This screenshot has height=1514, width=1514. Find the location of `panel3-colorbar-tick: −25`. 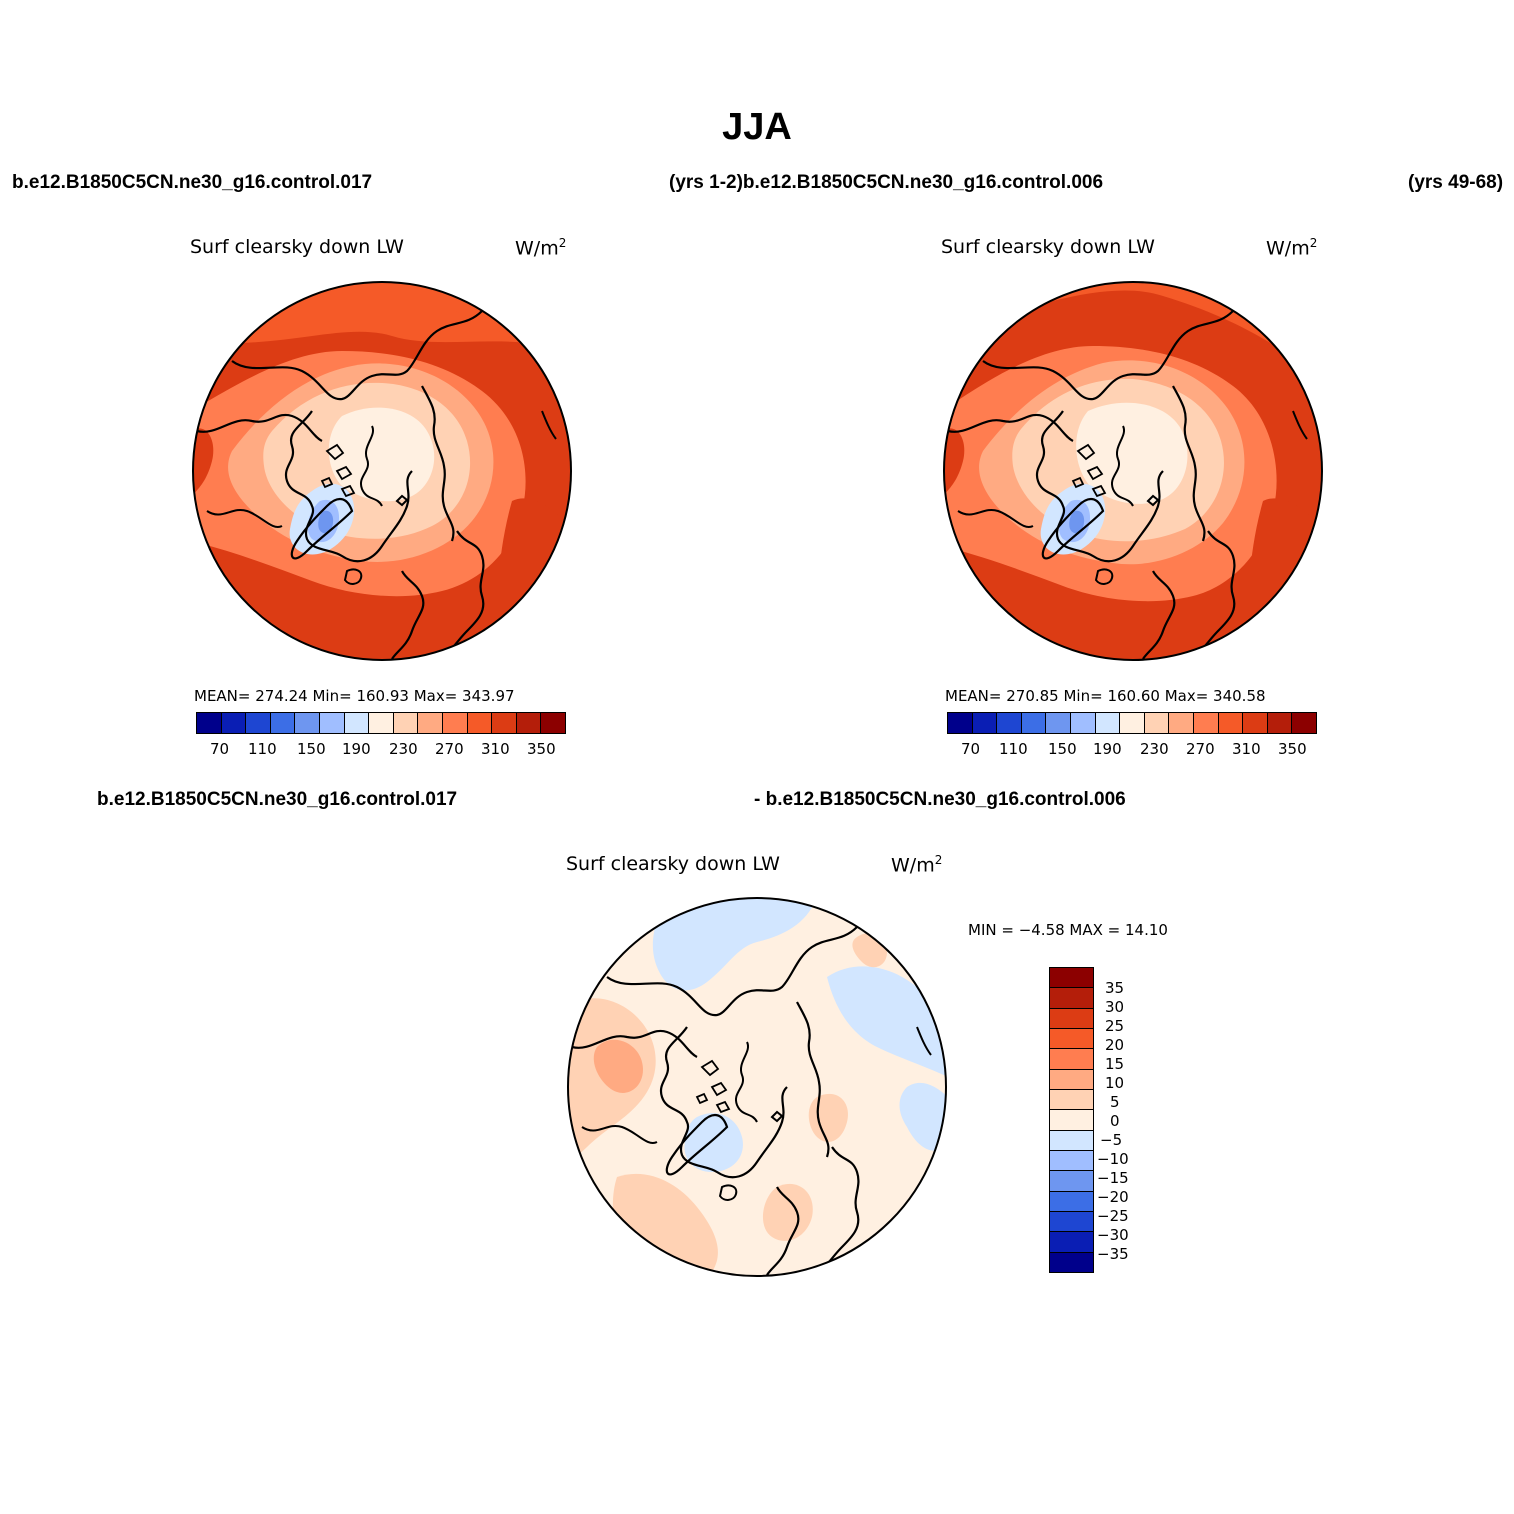

panel3-colorbar-tick: −25 is located at coordinates (1113, 1216).